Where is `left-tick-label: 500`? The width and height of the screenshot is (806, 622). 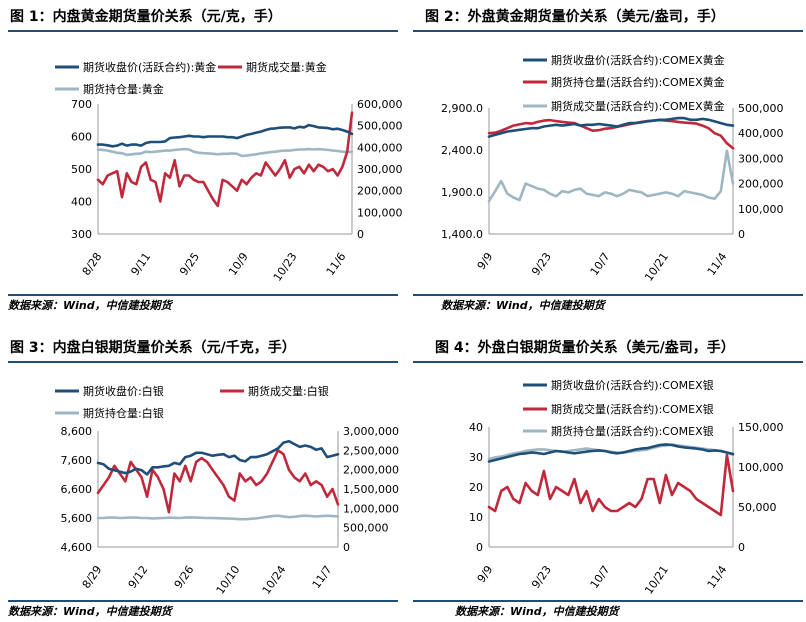 left-tick-label: 500 is located at coordinates (81, 169).